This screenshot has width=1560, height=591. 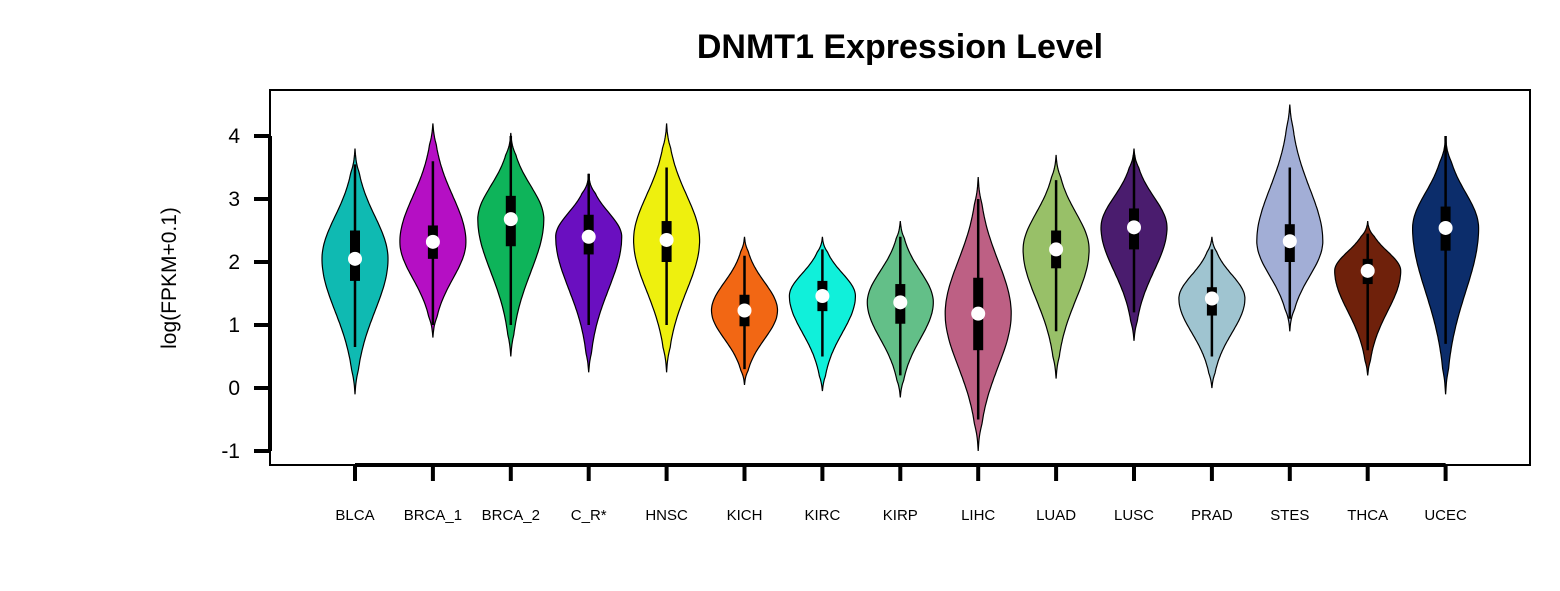 What do you see at coordinates (234, 262) in the screenshot?
I see `y-tick-label: 2` at bounding box center [234, 262].